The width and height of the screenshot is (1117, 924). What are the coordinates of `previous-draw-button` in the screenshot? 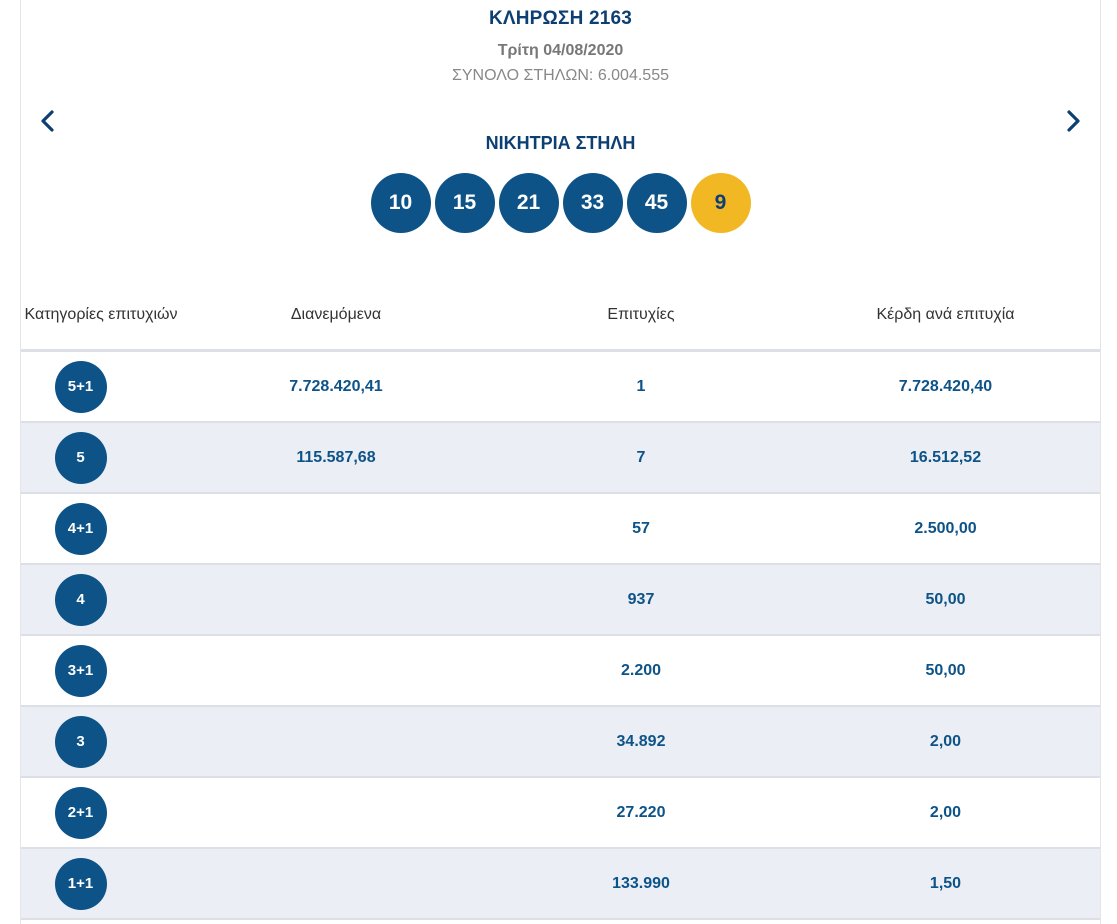 It's located at (48, 121).